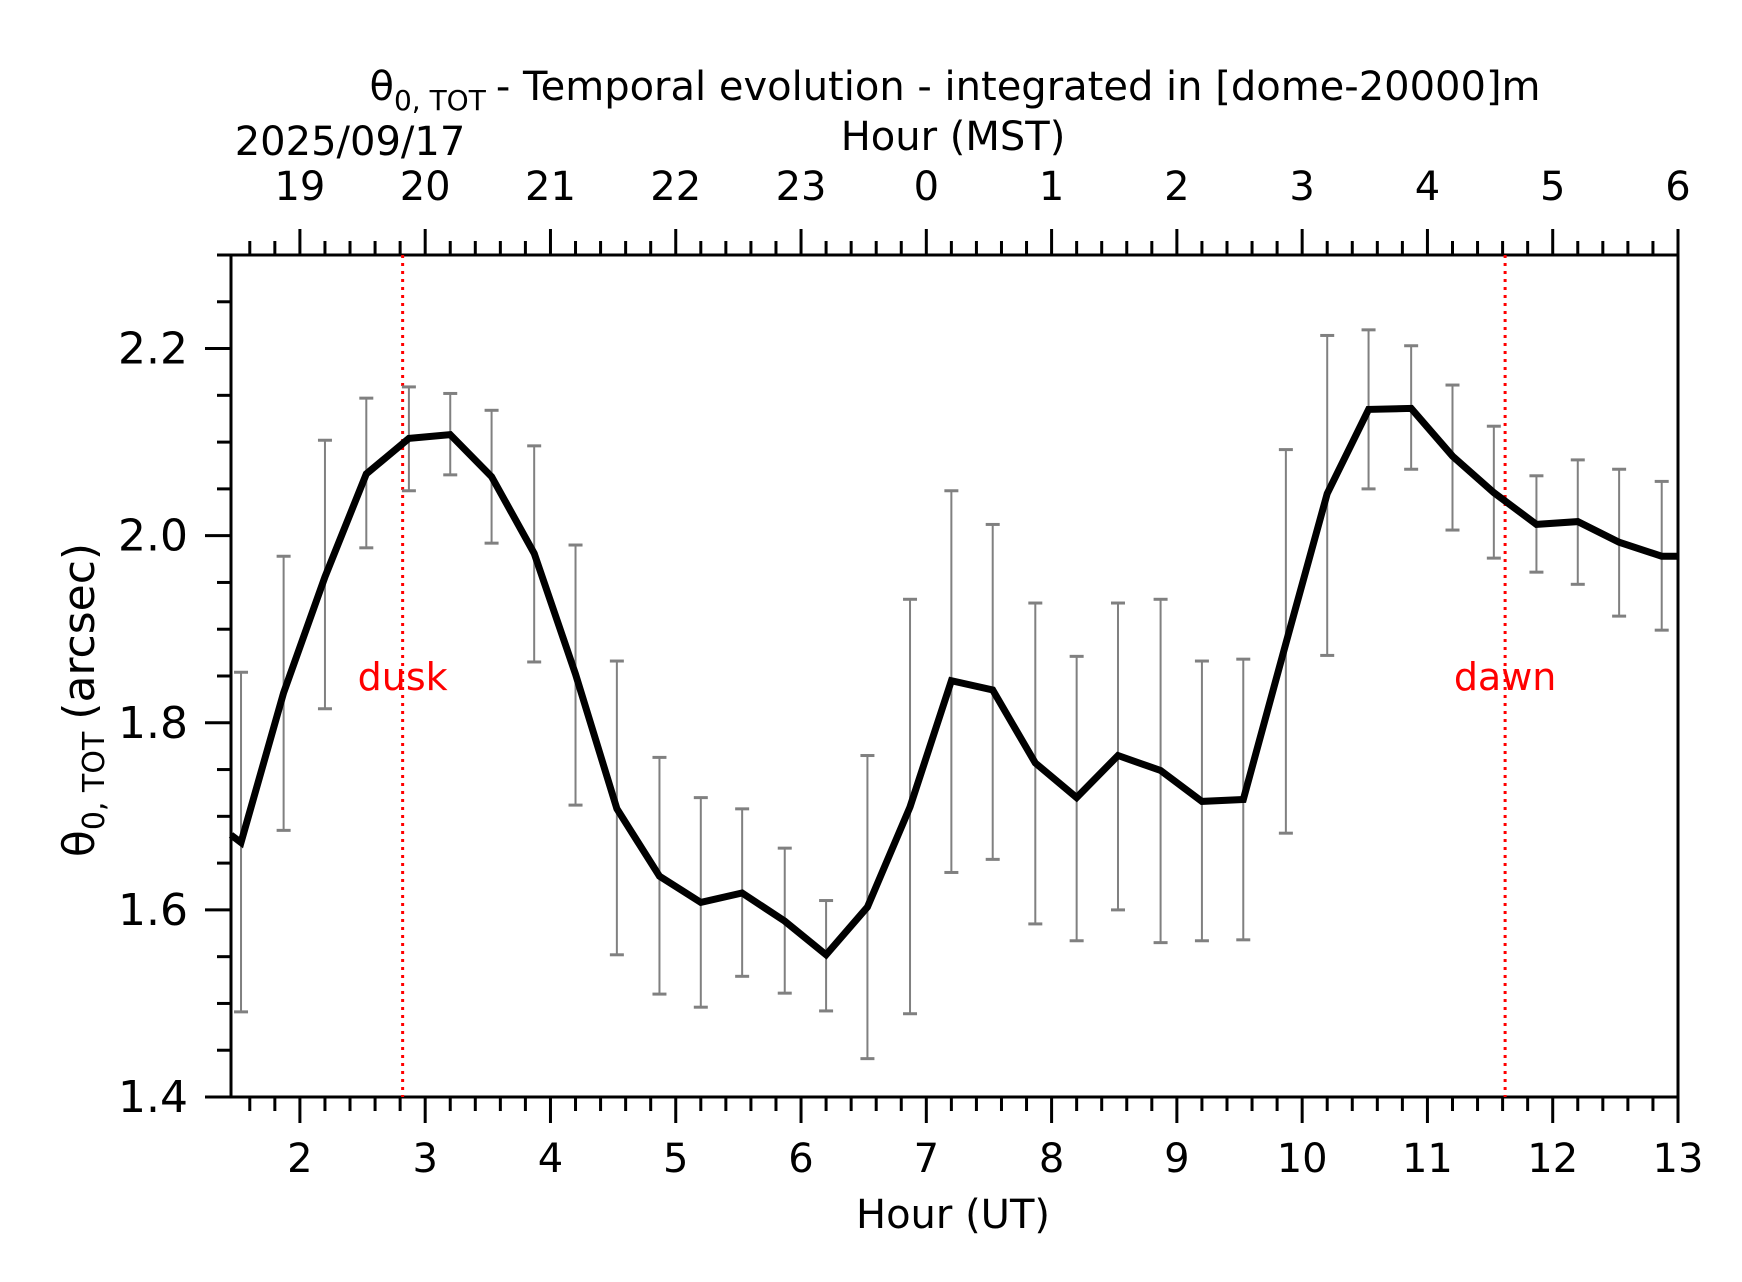  I want to click on x-tick-label: 6, so click(800, 1159).